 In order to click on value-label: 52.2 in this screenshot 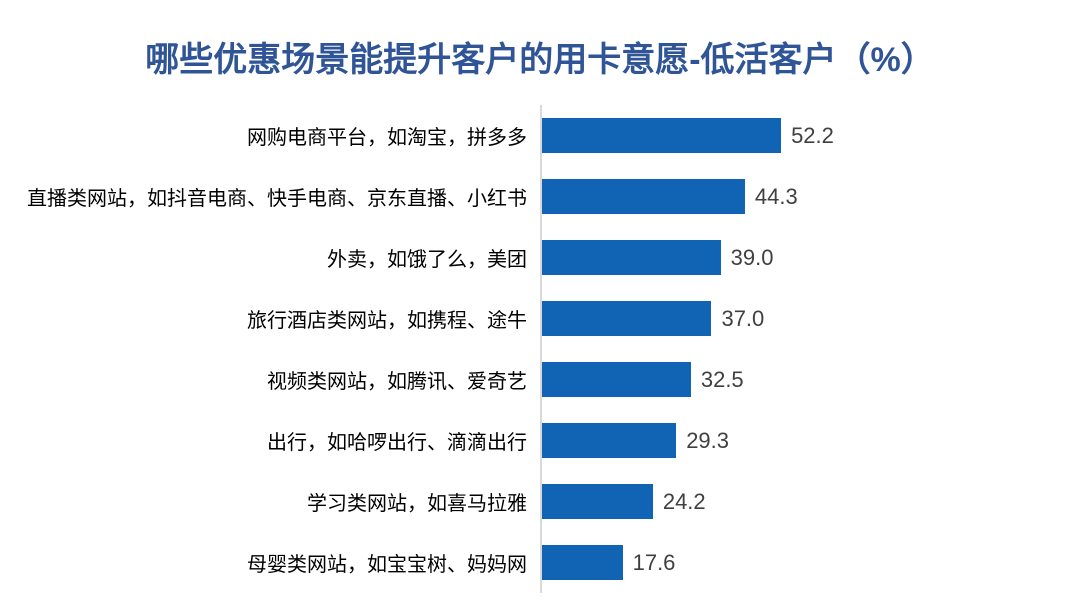, I will do `click(812, 135)`.